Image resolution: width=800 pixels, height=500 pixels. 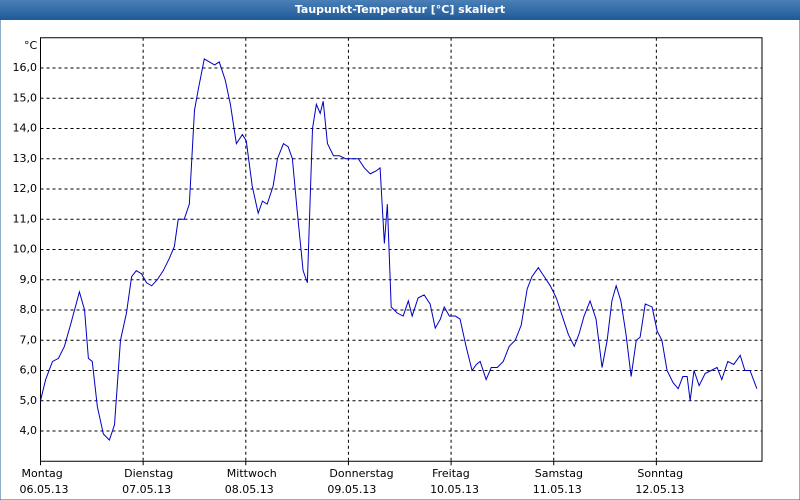 I want to click on y-axis-label: °C, so click(x=31, y=45).